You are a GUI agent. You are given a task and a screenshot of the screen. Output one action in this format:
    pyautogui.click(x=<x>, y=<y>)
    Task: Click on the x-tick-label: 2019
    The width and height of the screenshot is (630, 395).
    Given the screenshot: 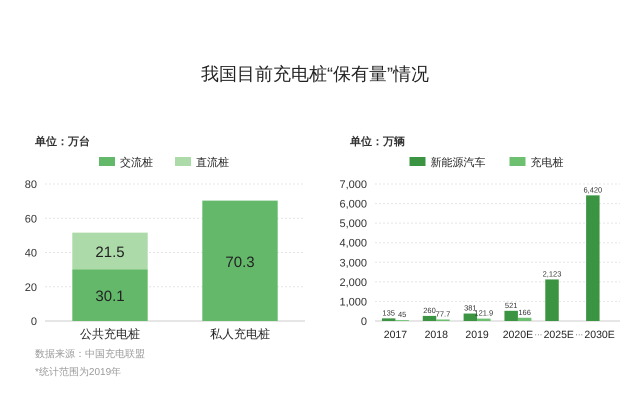 What is the action you would take?
    pyautogui.click(x=477, y=335)
    